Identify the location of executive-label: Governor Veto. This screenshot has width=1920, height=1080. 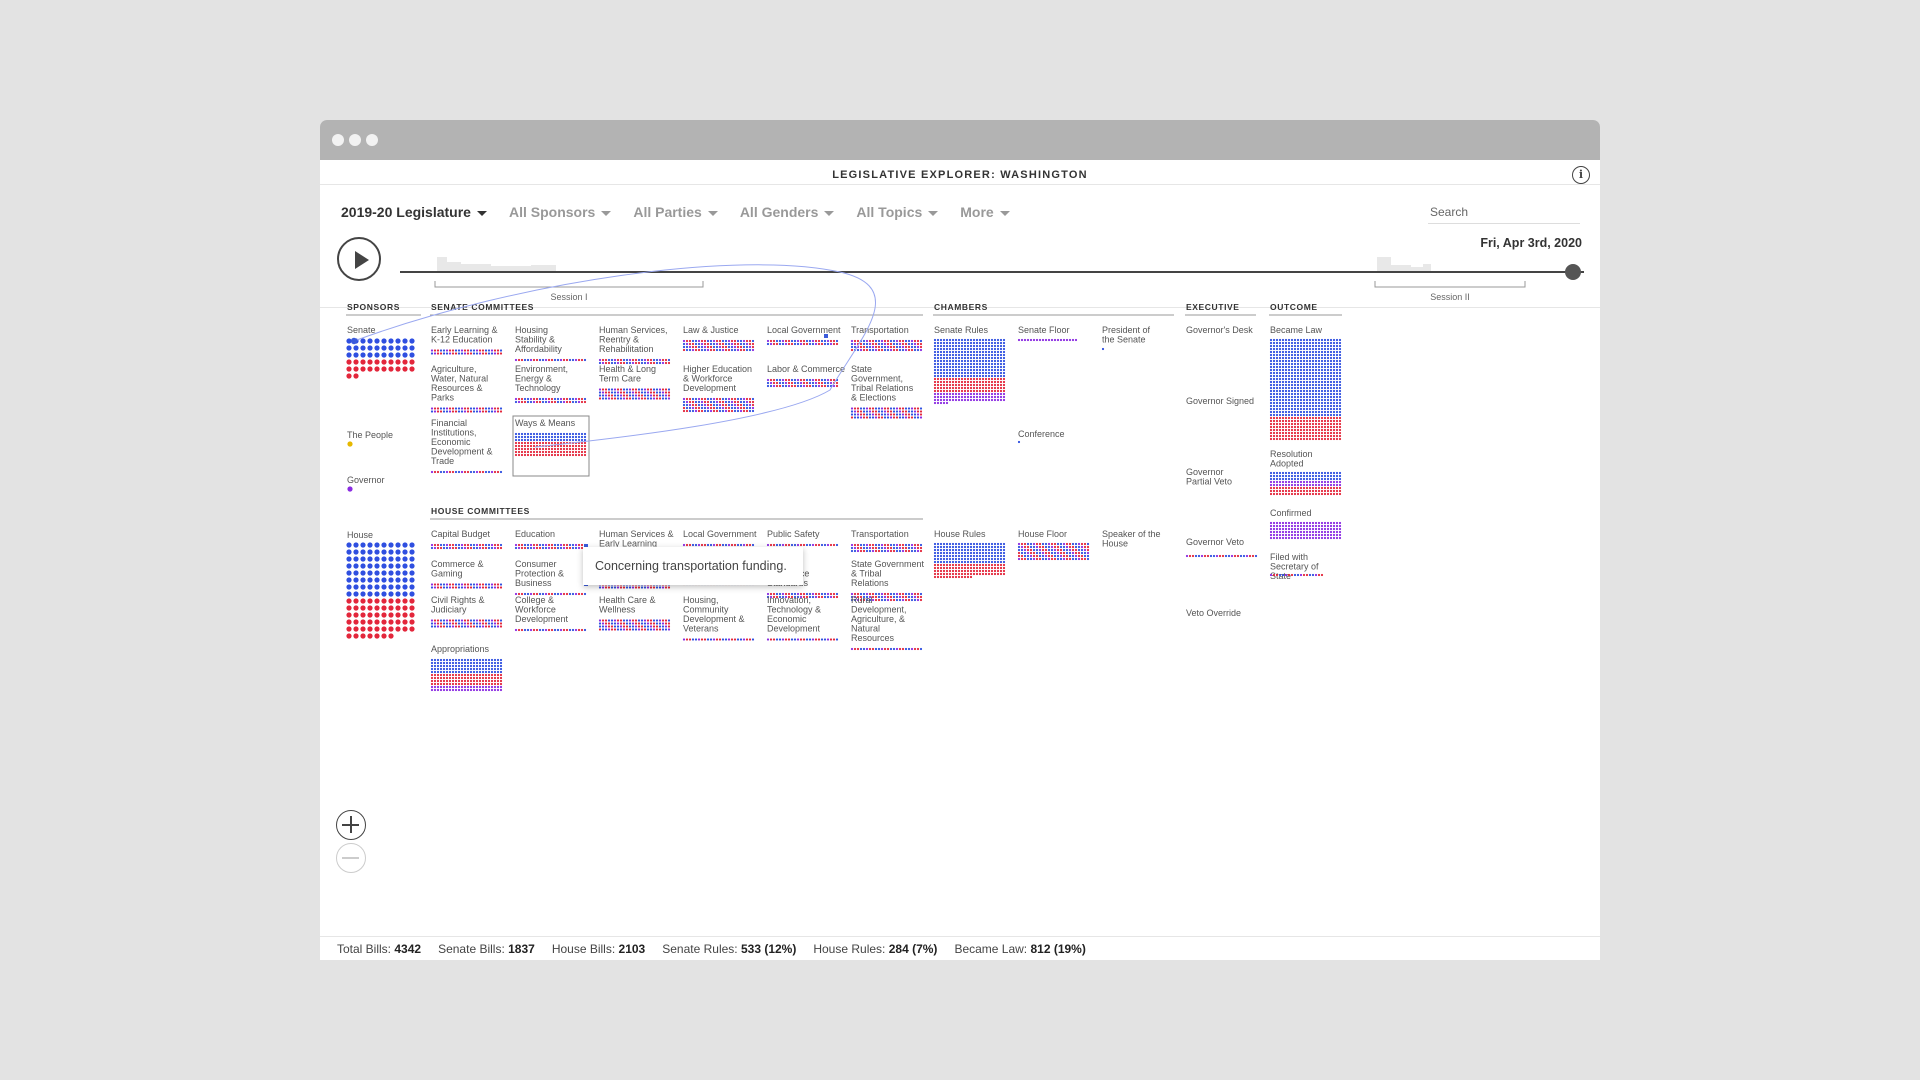
(1215, 542).